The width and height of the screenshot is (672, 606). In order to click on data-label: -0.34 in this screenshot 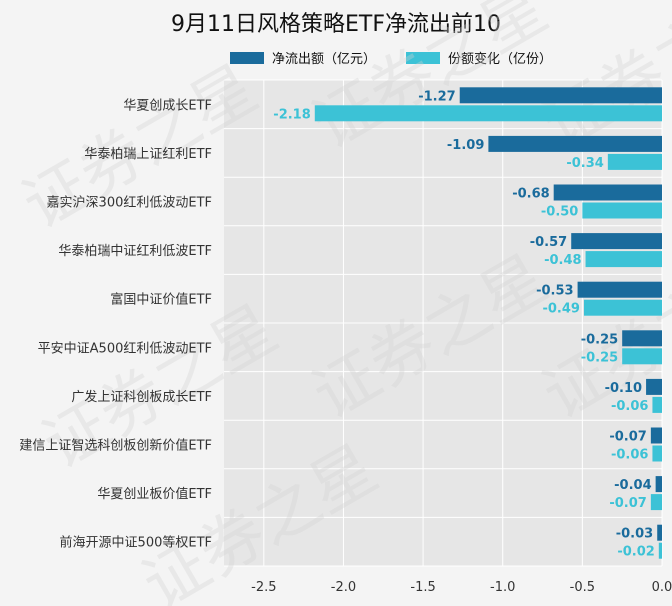, I will do `click(584, 163)`.